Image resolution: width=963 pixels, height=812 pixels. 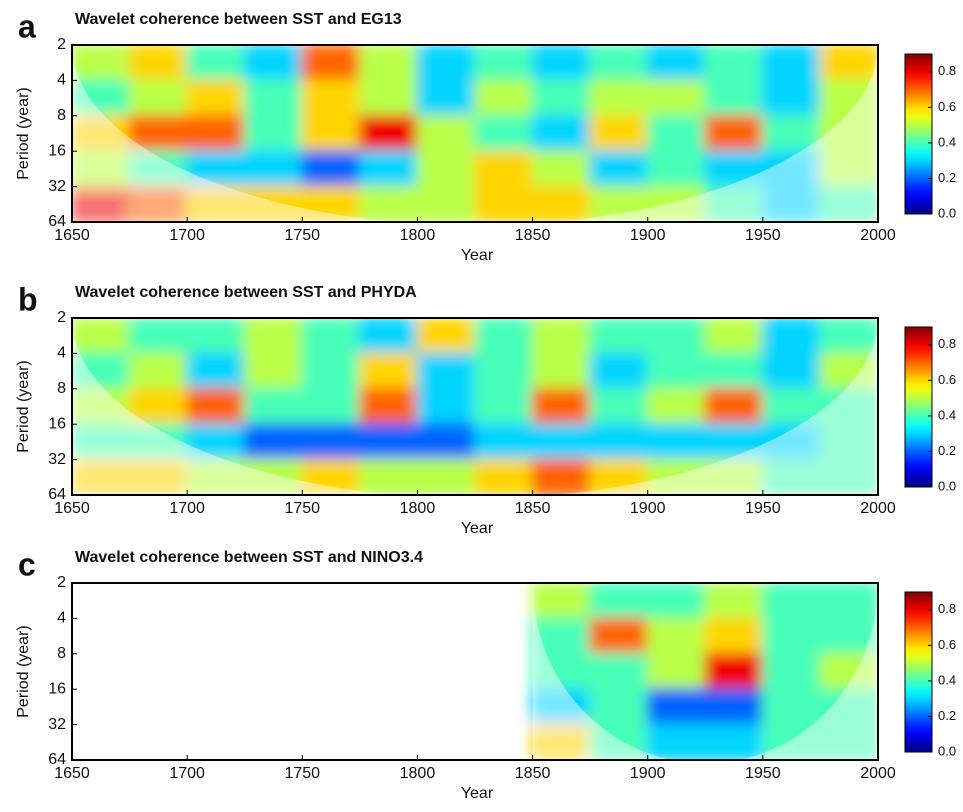 I want to click on x-tick-label: 2000, so click(x=878, y=773).